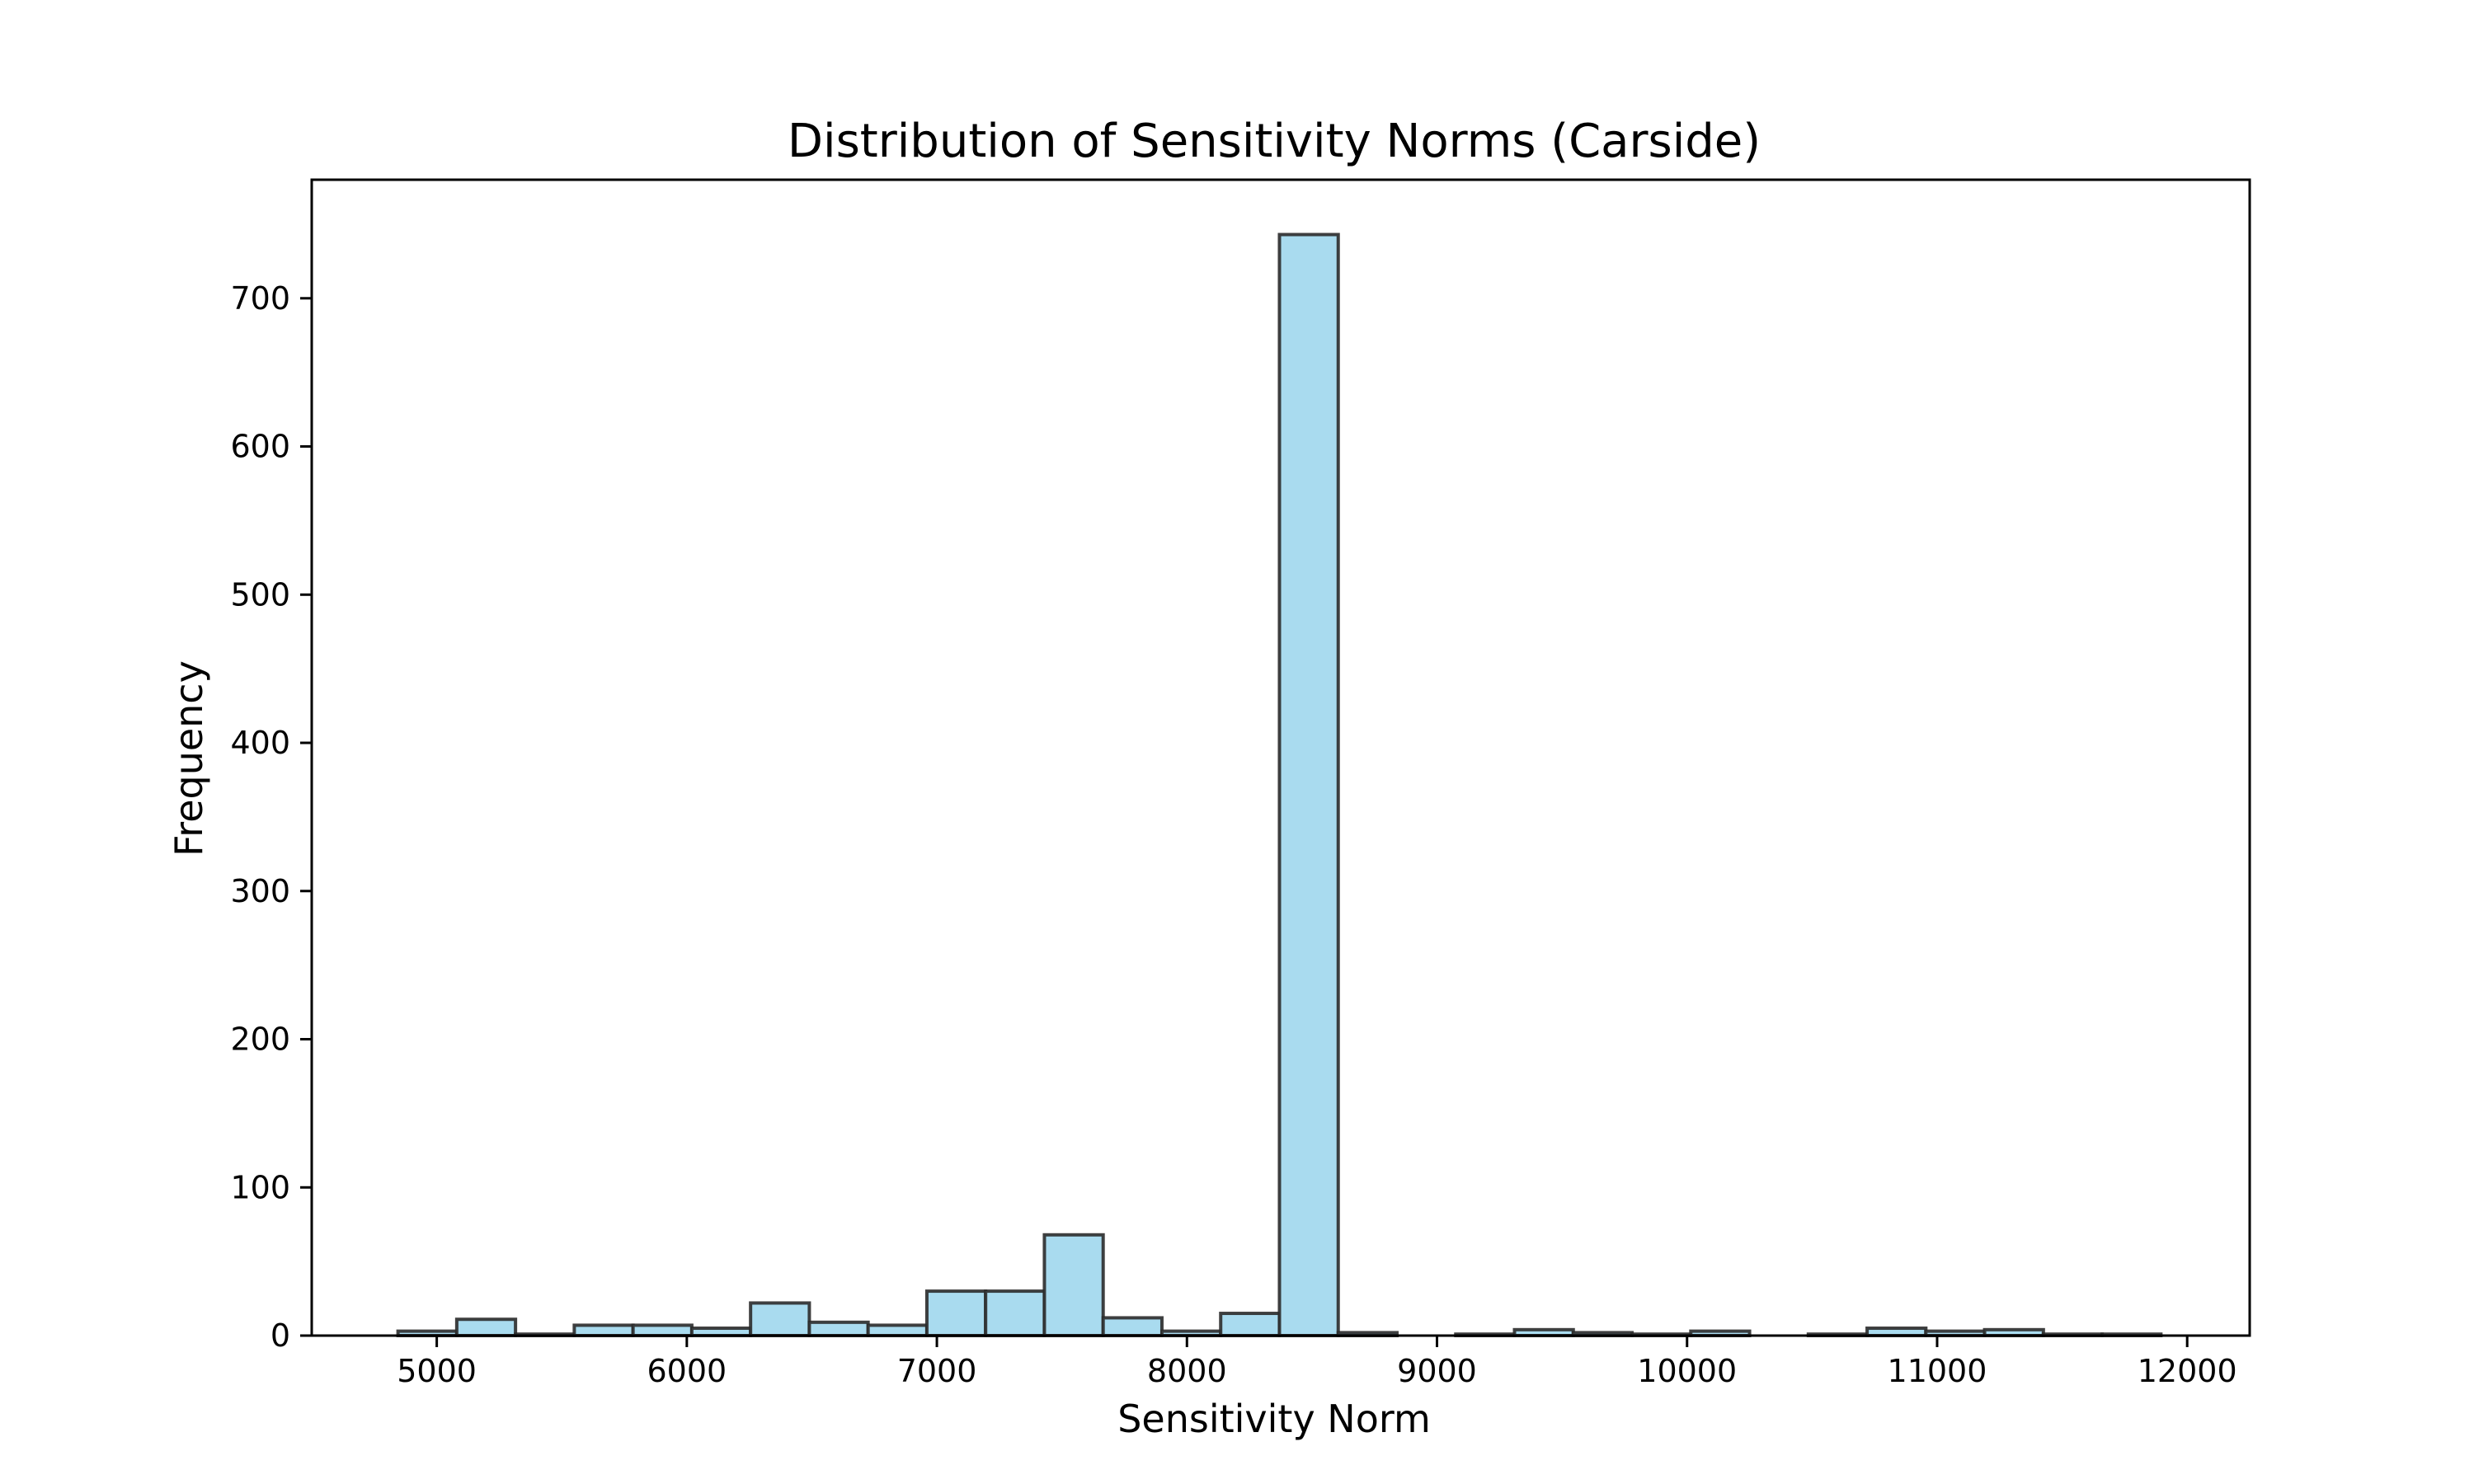  Describe the element at coordinates (260, 1039) in the screenshot. I see `y-tick-label-2: 200` at that location.